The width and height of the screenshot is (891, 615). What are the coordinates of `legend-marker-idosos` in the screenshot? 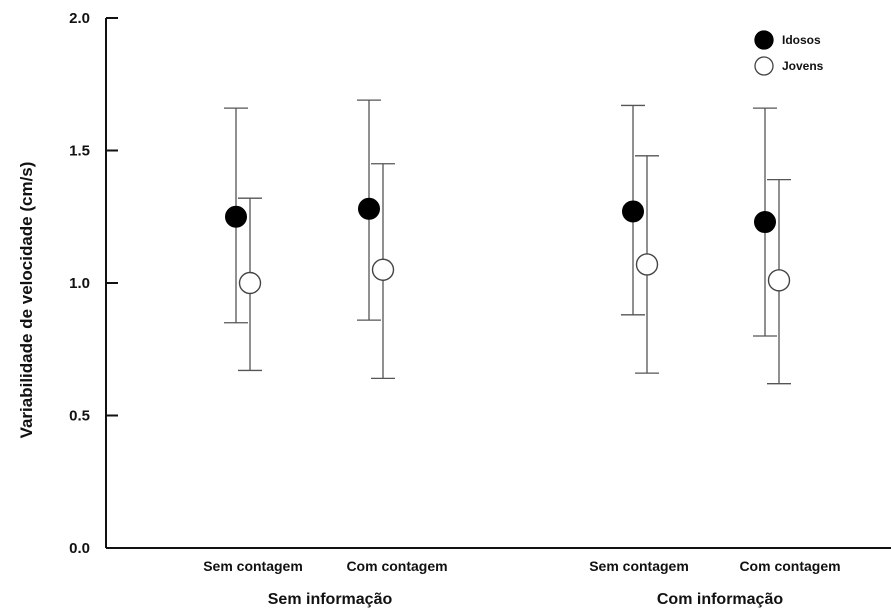 It's located at (764, 40).